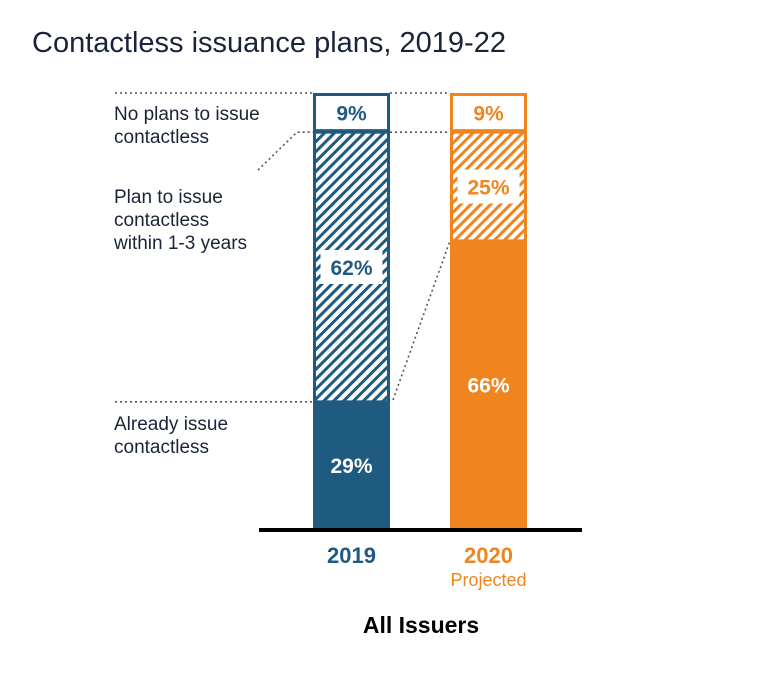  What do you see at coordinates (187, 126) in the screenshot?
I see `legend-entry-0: No plans to issue contactless` at bounding box center [187, 126].